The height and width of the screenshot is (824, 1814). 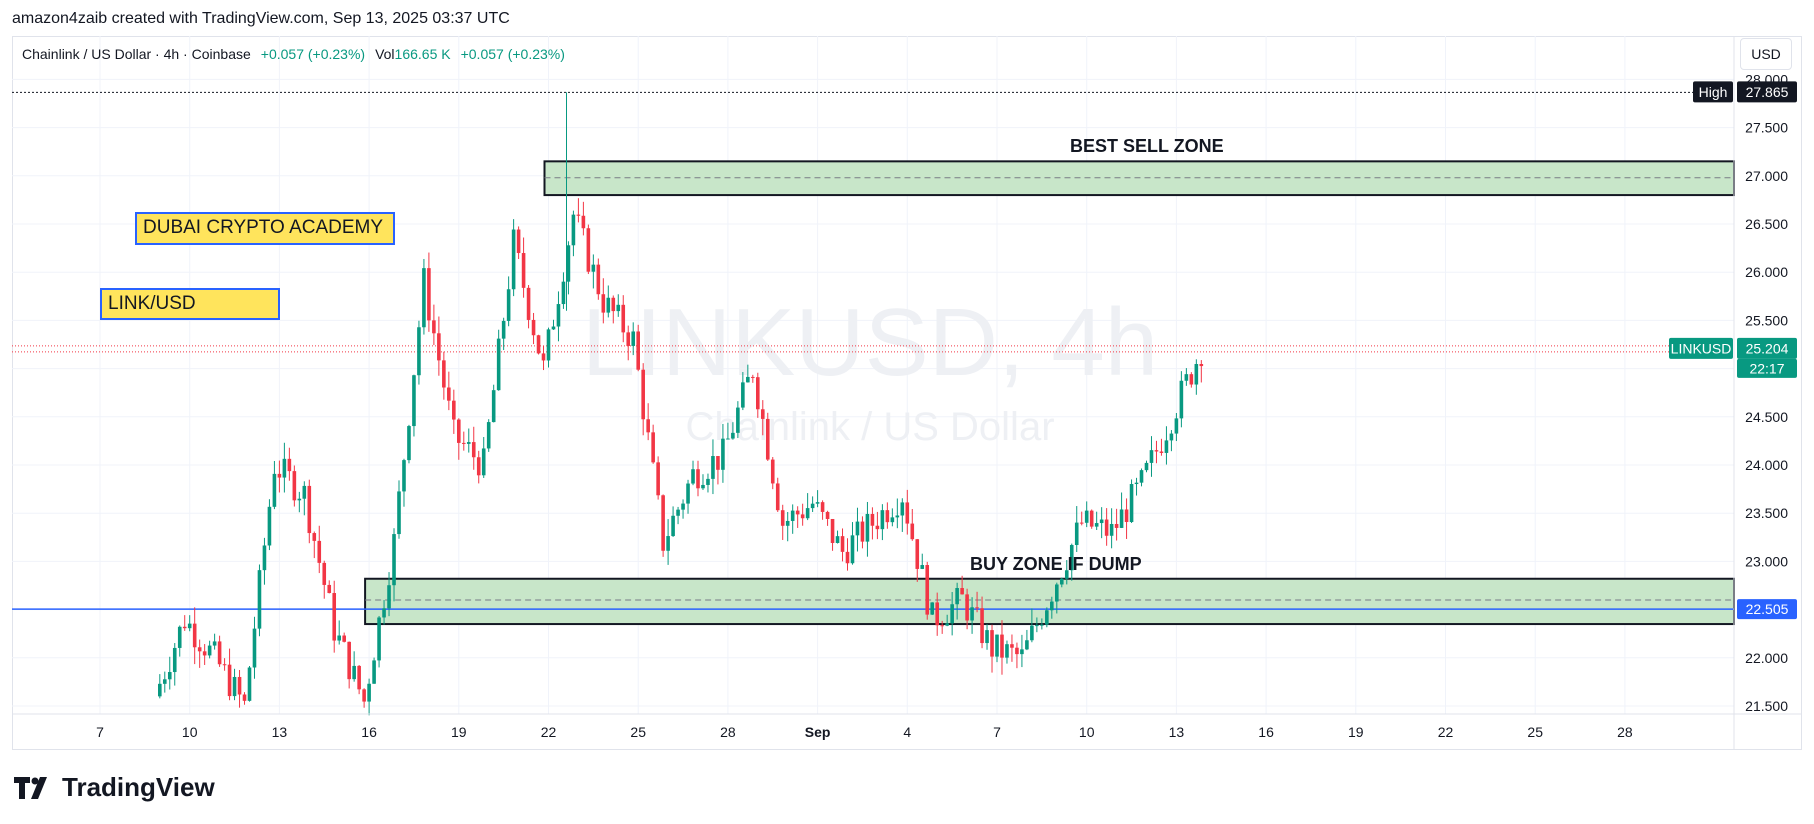 I want to click on tradingview-brand: TradingView, so click(x=138, y=787).